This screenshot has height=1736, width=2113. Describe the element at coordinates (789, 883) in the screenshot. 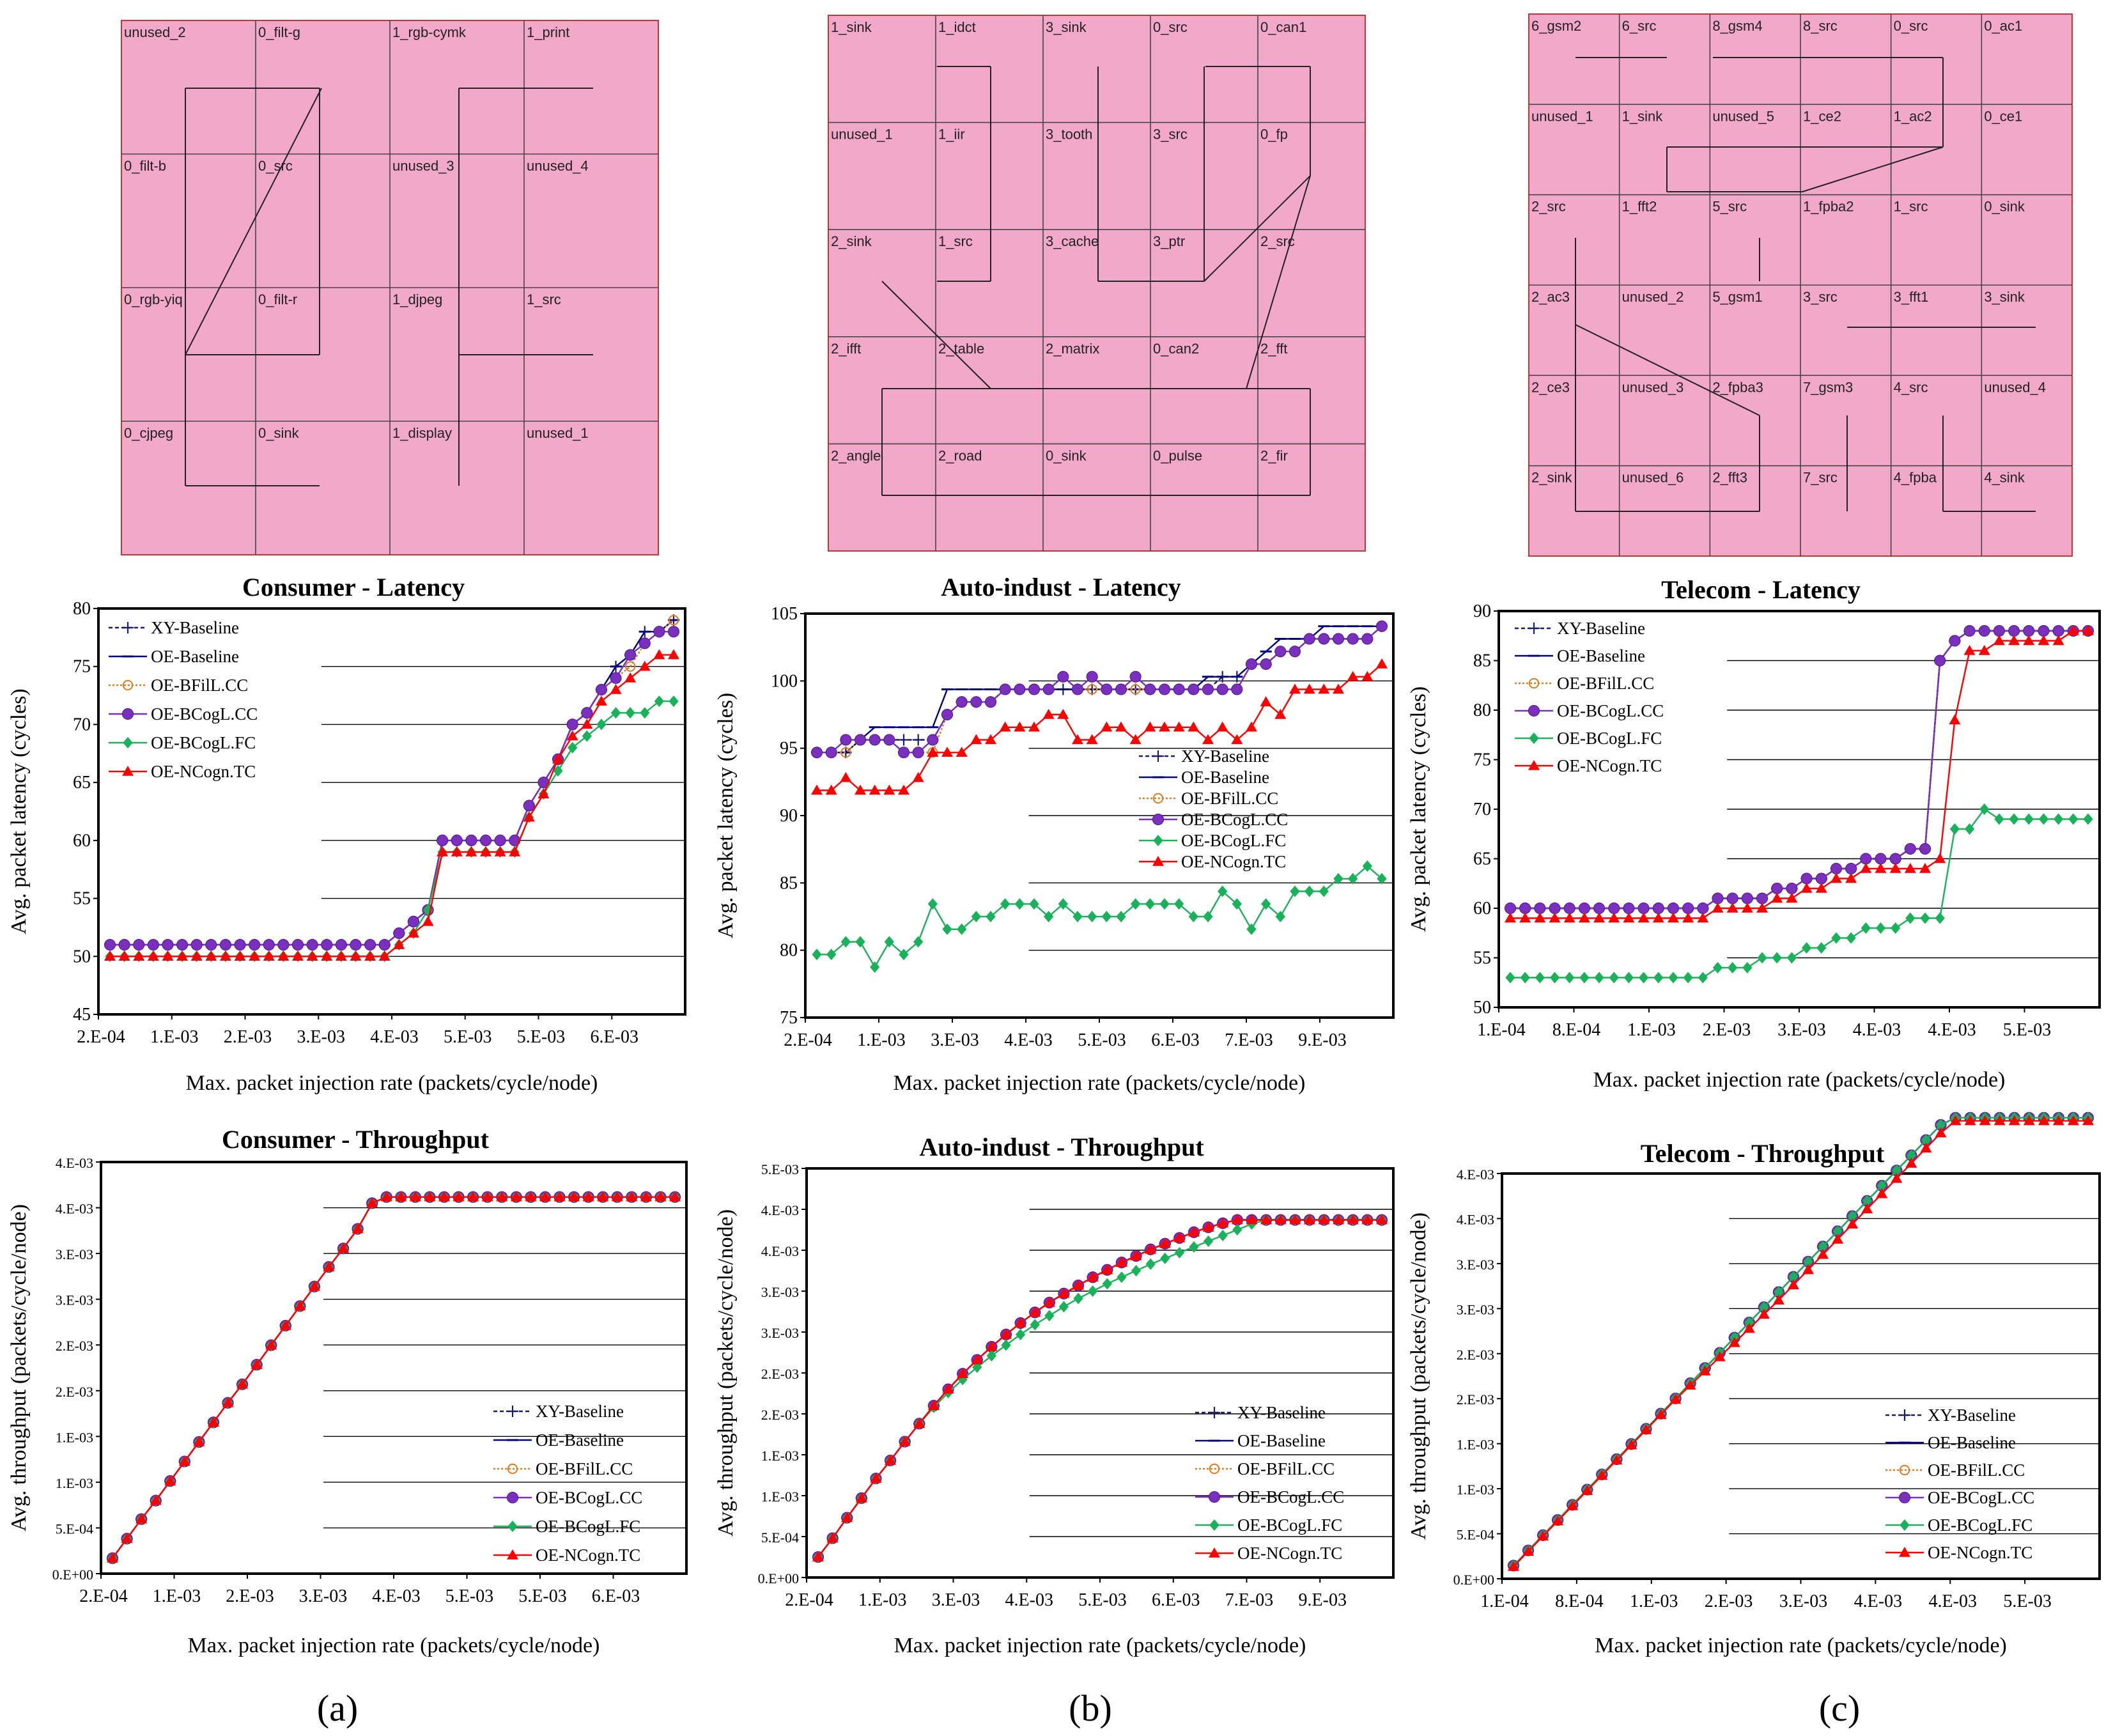

I see `y-tick-label: 85` at that location.